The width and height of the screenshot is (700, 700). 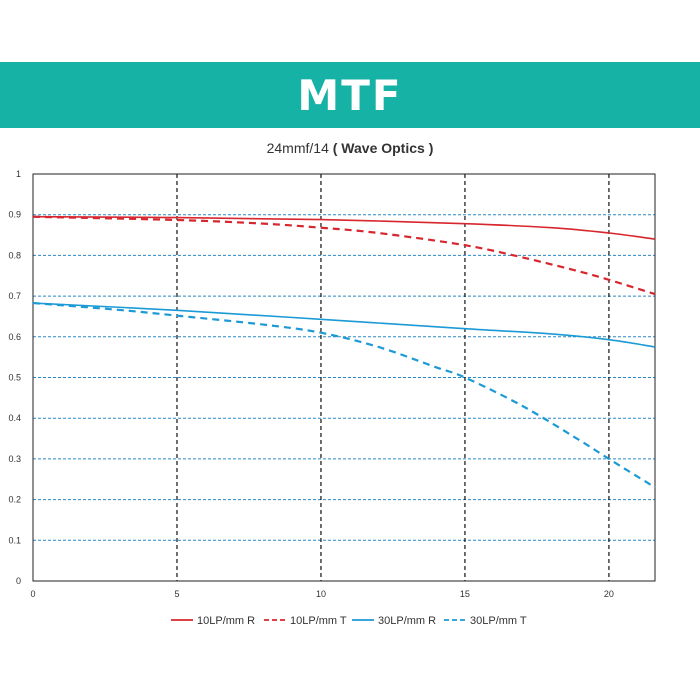 What do you see at coordinates (18, 174) in the screenshot?
I see `y-tick-label: 1` at bounding box center [18, 174].